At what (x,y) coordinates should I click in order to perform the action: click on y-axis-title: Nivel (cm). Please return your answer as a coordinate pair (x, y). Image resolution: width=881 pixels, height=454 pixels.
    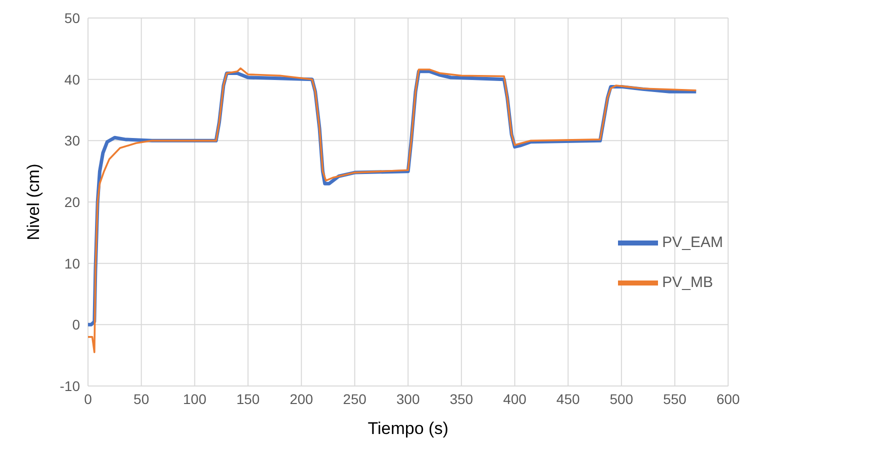
    Looking at the image, I should click on (34, 202).